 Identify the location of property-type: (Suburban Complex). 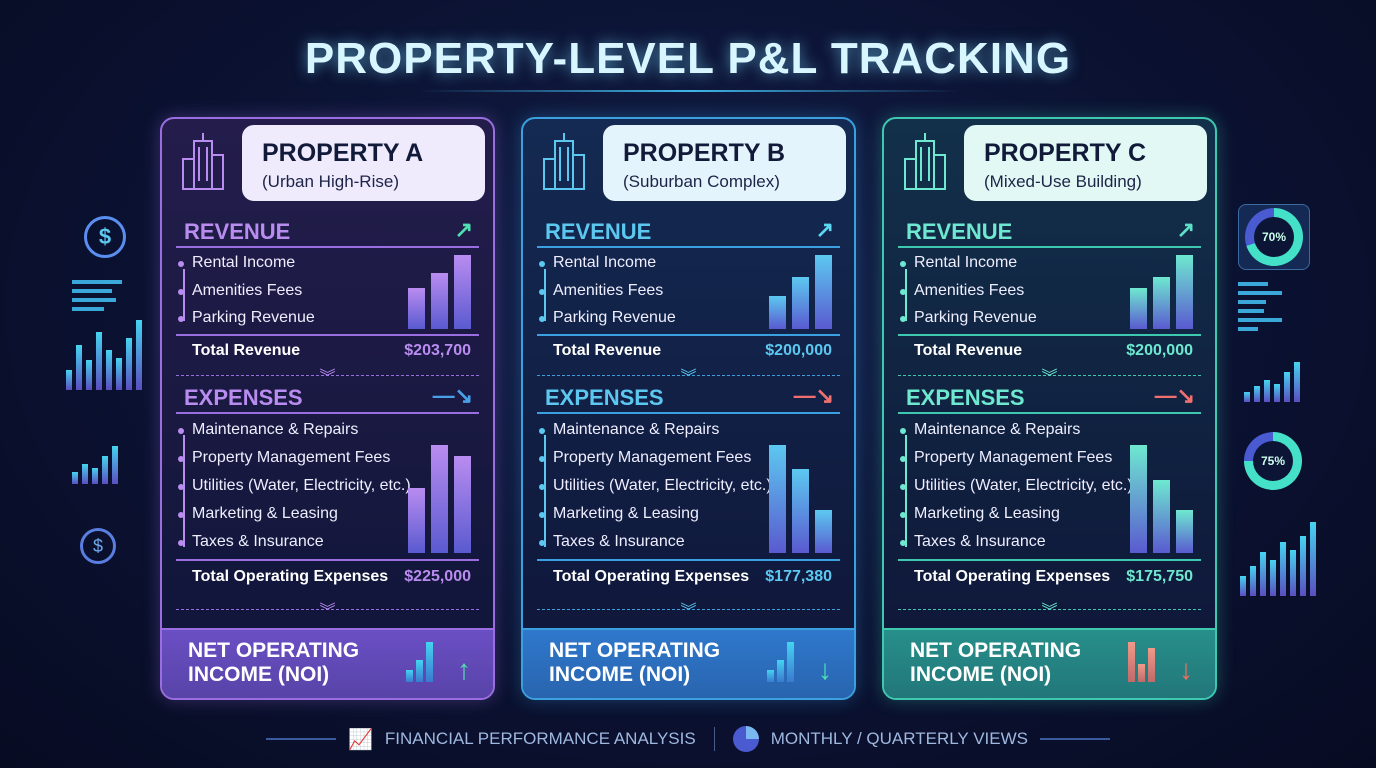
(701, 181).